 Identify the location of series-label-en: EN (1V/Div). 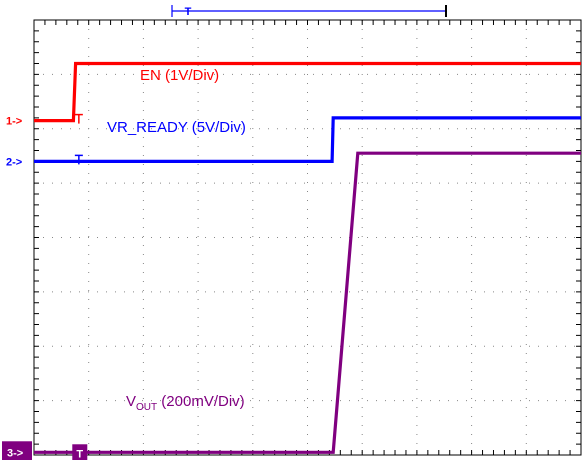
(179, 75).